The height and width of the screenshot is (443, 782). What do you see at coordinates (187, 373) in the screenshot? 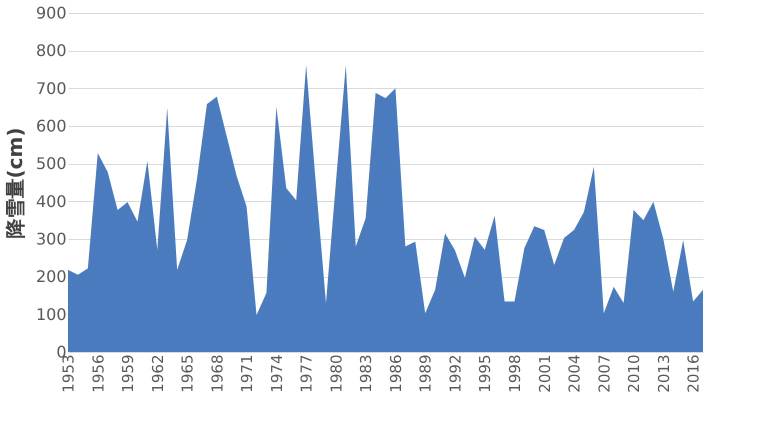
I see `x-tick-label: 1965` at bounding box center [187, 373].